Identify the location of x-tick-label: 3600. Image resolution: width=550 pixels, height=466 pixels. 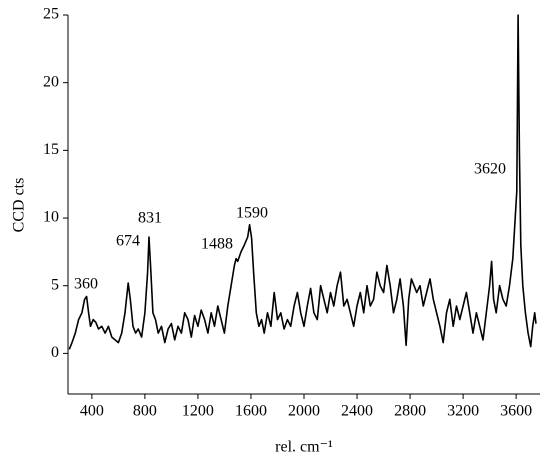
(516, 411).